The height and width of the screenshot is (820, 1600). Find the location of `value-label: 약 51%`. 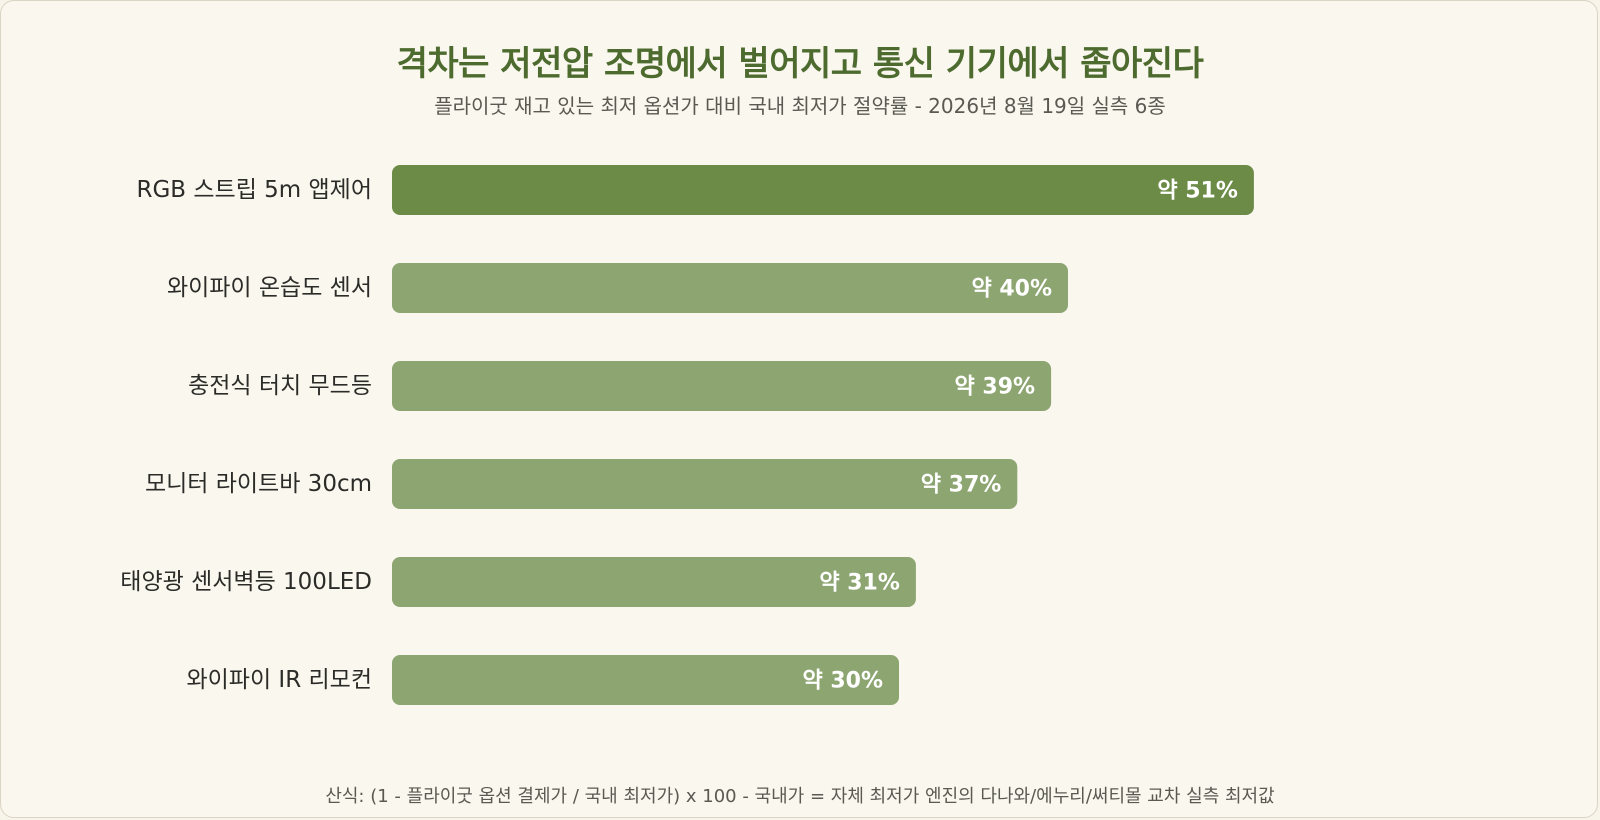

value-label: 약 51% is located at coordinates (1197, 191).